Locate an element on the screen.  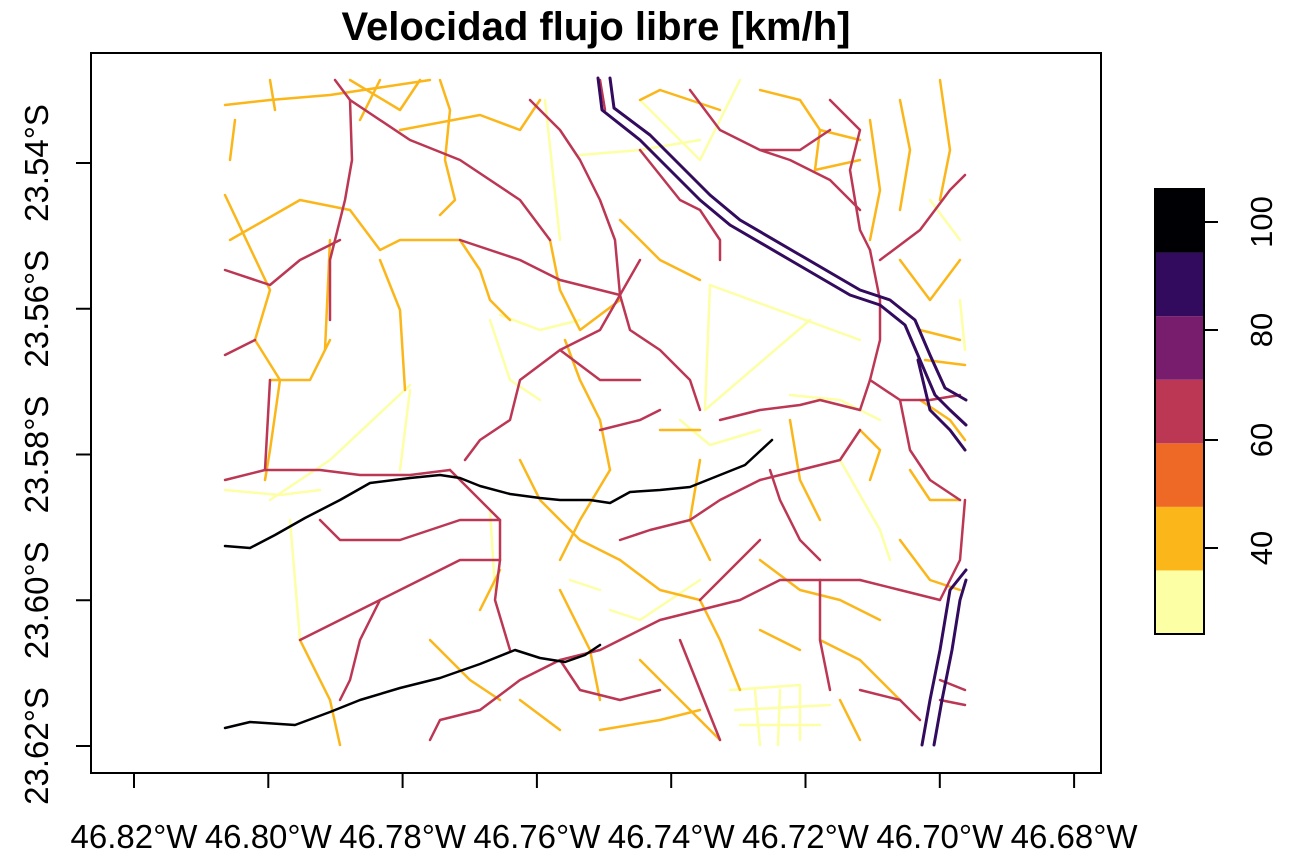
y-tick-label: 23.58°S is located at coordinates (36, 455).